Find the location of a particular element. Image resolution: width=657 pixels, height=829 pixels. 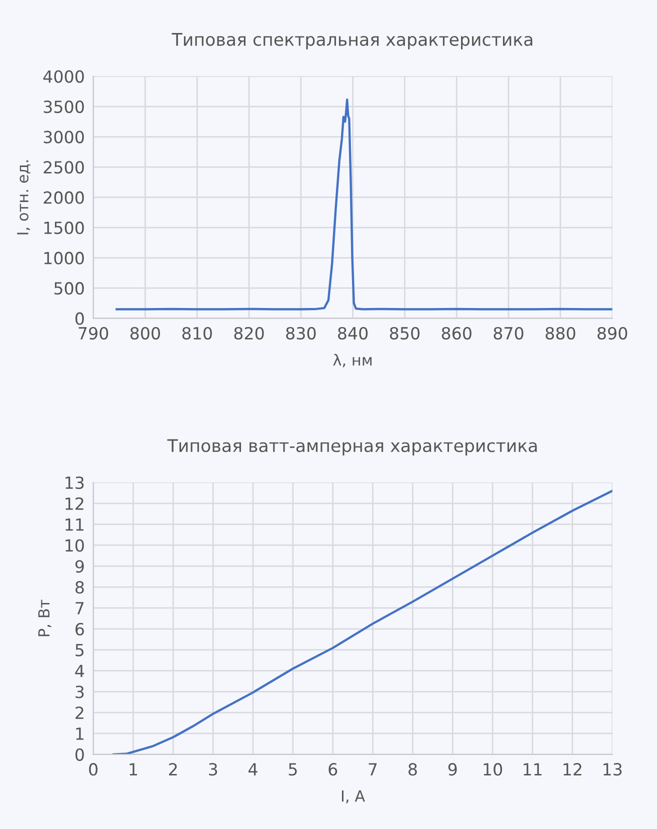

x-tick-label: 830 is located at coordinates (301, 333).